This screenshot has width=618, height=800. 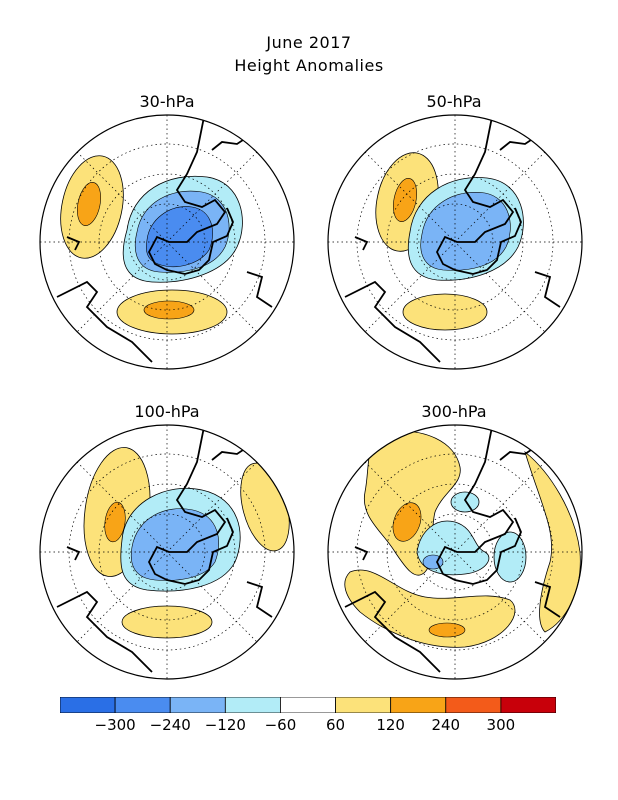 I want to click on map-panel-100hpa, so click(x=167, y=552).